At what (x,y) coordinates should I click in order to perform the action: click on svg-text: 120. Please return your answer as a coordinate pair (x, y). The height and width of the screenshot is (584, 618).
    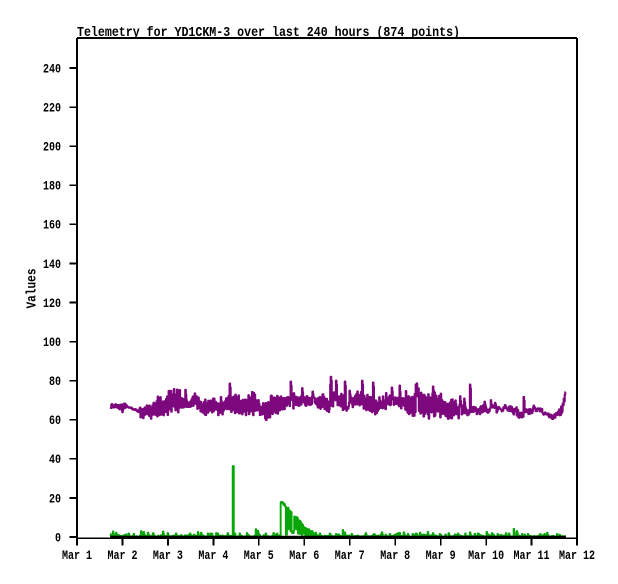
    Looking at the image, I should click on (52, 303).